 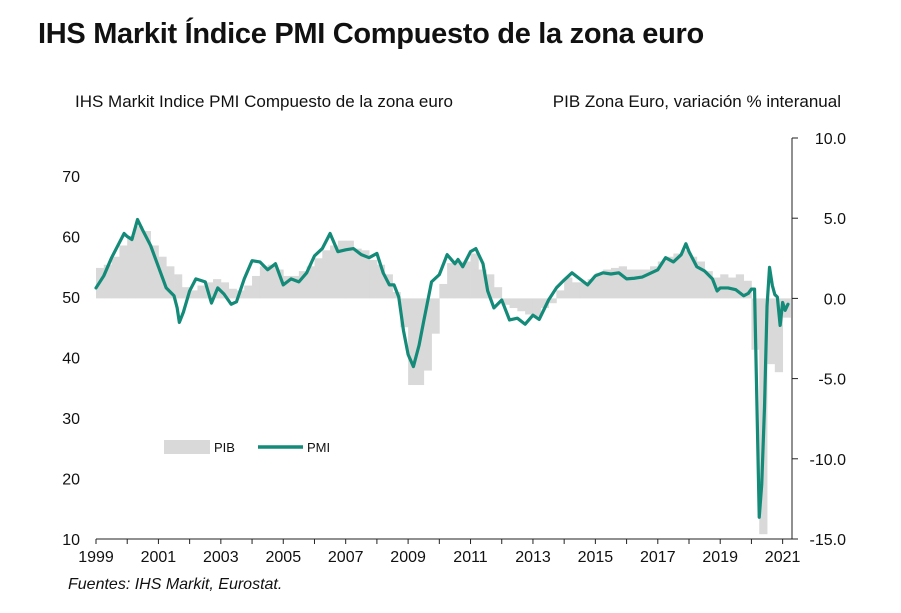 What do you see at coordinates (832, 380) in the screenshot?
I see `right-y-tick-label: -5.0` at bounding box center [832, 380].